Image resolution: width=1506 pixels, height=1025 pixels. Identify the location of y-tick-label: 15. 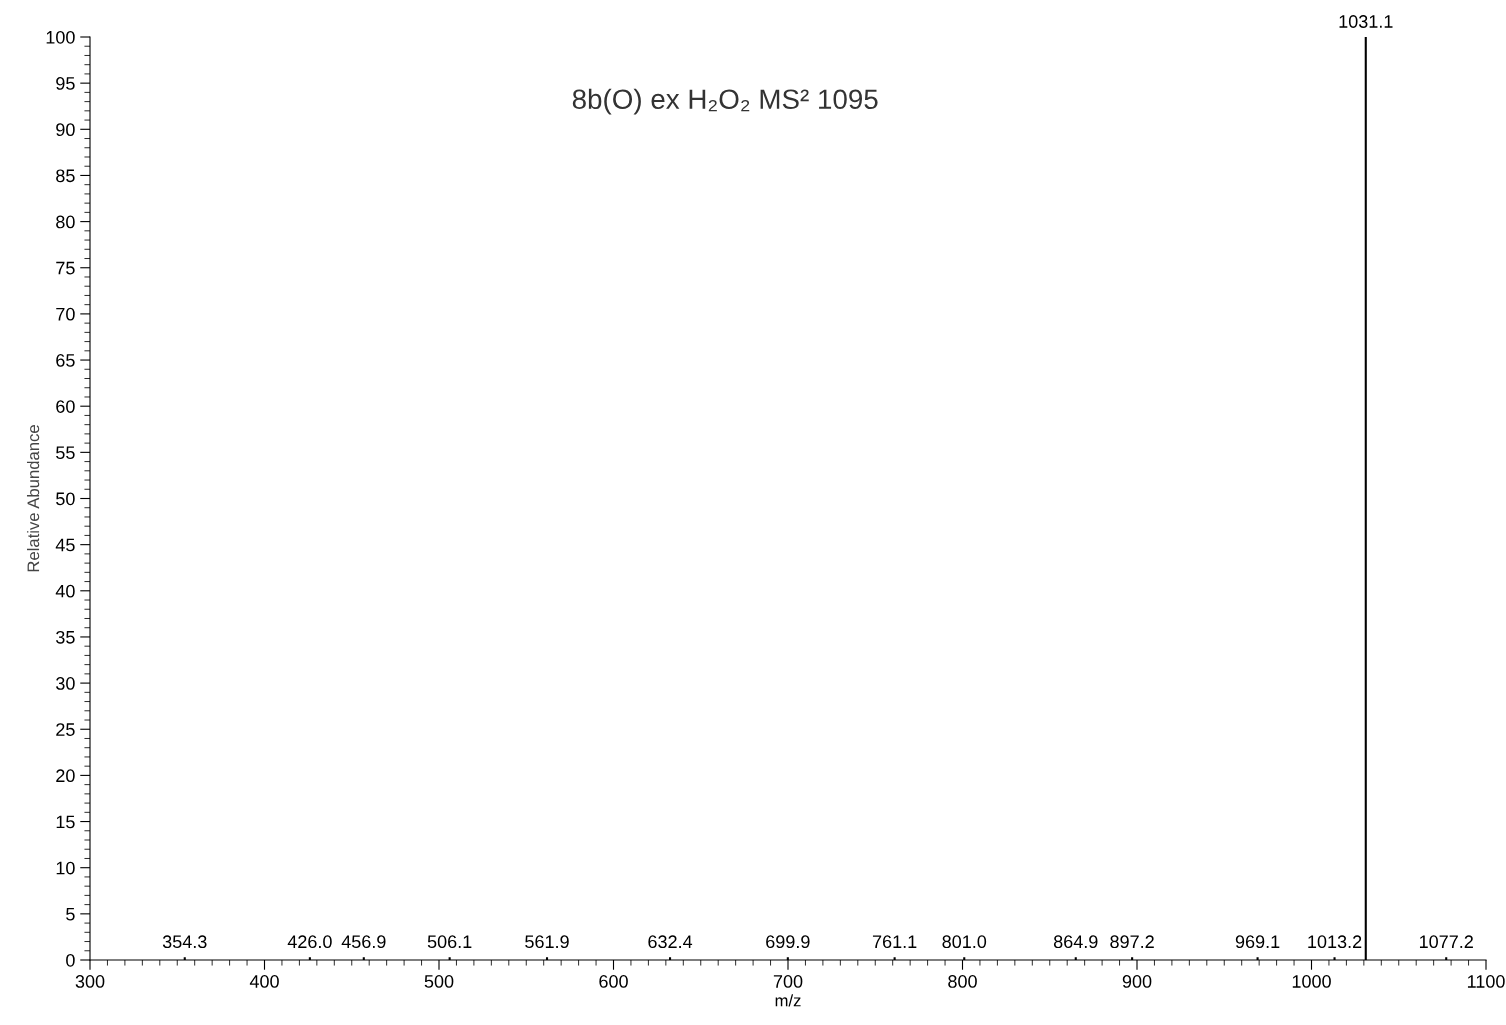
(65, 822).